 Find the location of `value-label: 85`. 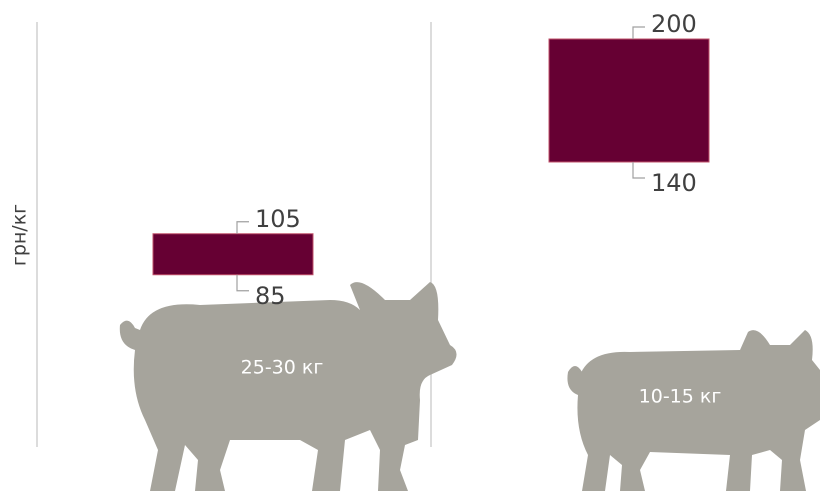

value-label: 85 is located at coordinates (270, 296).